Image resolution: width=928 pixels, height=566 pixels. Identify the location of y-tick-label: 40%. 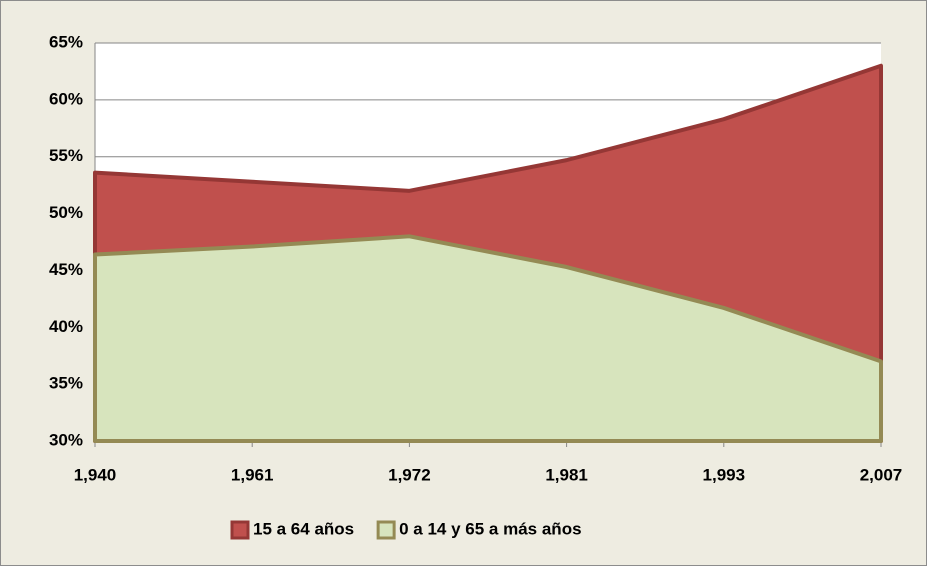
(66, 326).